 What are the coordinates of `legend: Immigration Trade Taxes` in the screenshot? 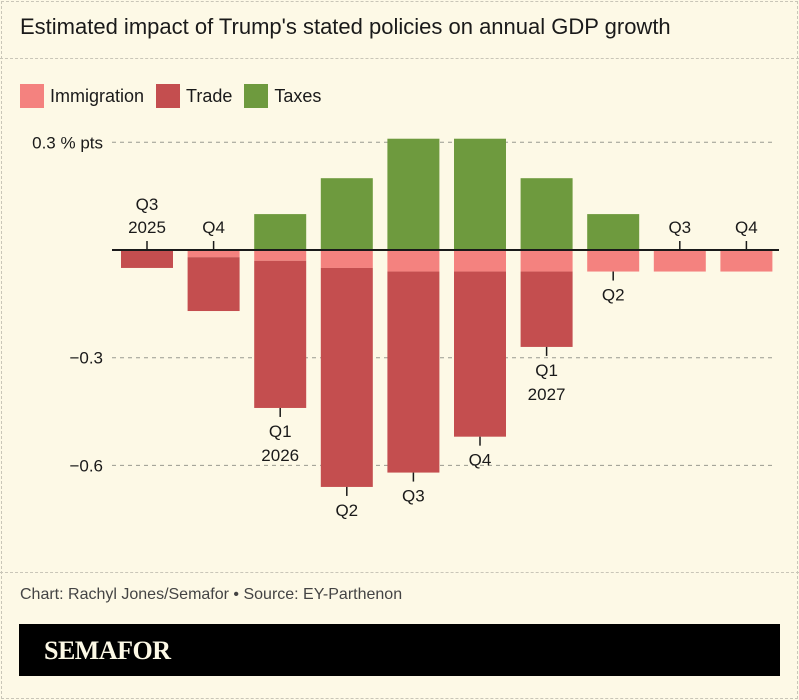 It's located at (170, 96).